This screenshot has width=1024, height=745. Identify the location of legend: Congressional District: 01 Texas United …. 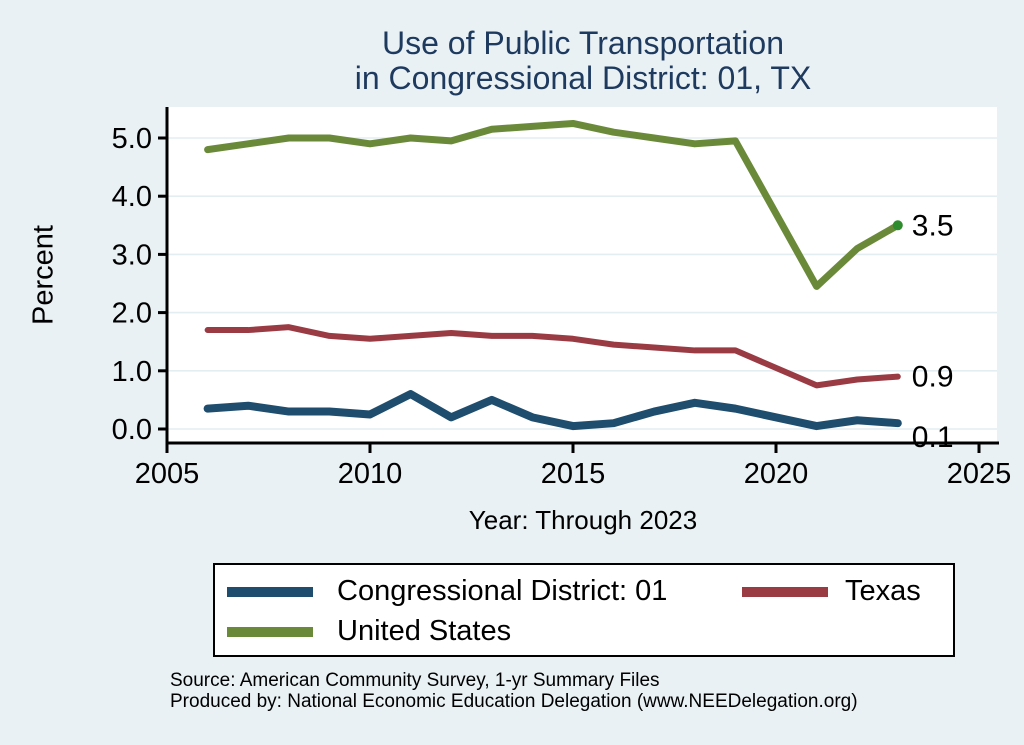
(584, 610).